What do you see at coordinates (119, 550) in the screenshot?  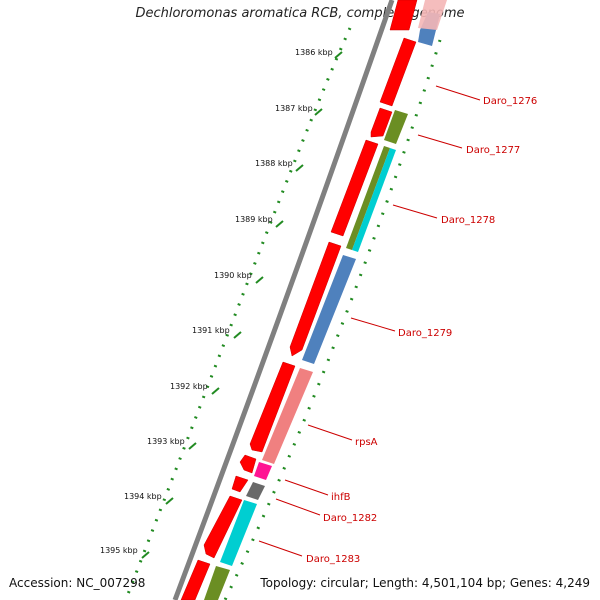 I see `tick-label: 1395 kbp` at bounding box center [119, 550].